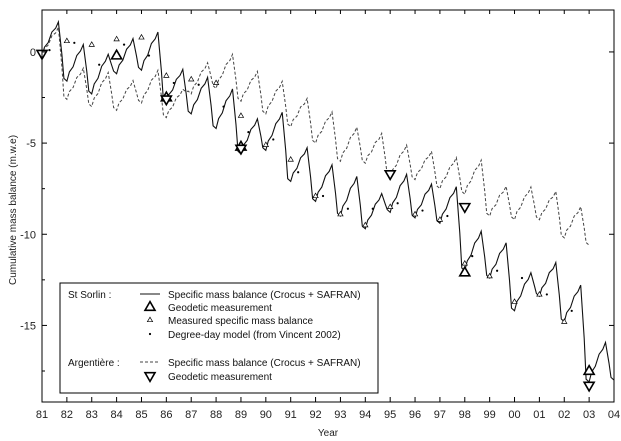 The image size is (621, 441). Describe the element at coordinates (89, 295) in the screenshot. I see `legend-group-label: St Sorlin :` at that location.